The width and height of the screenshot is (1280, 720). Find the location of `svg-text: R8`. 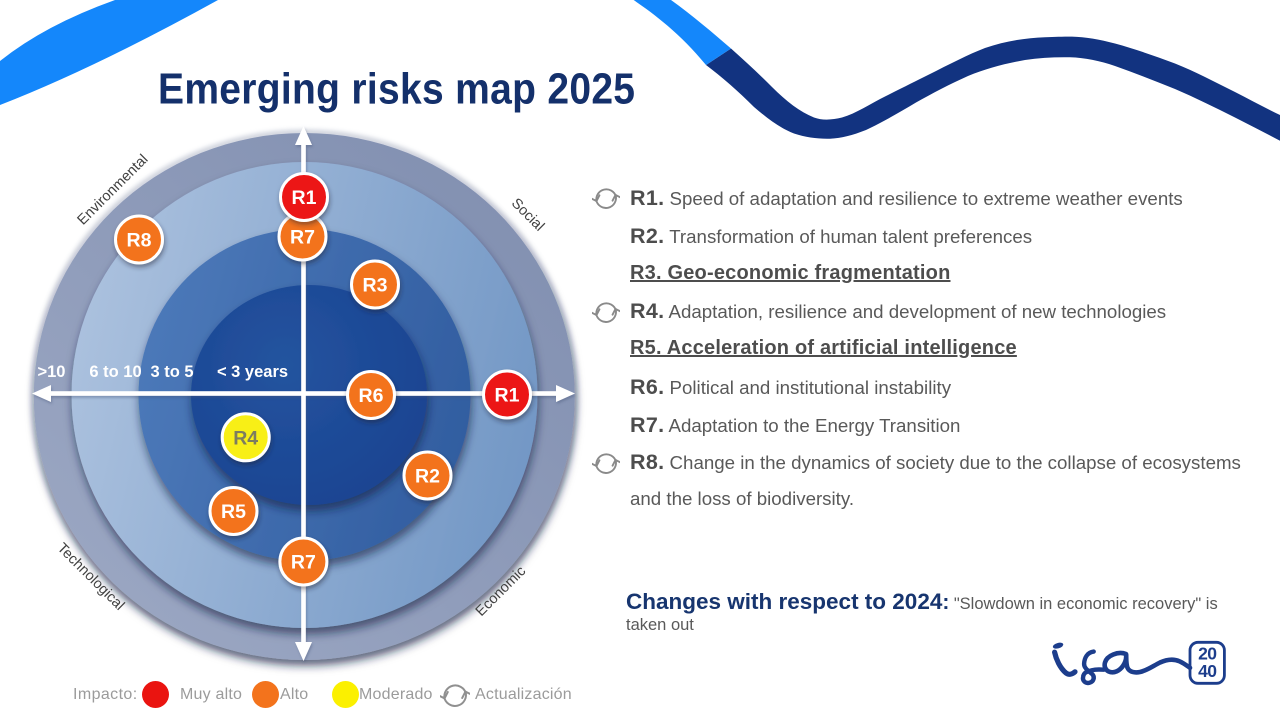

svg-text: R8 is located at coordinates (139, 241).